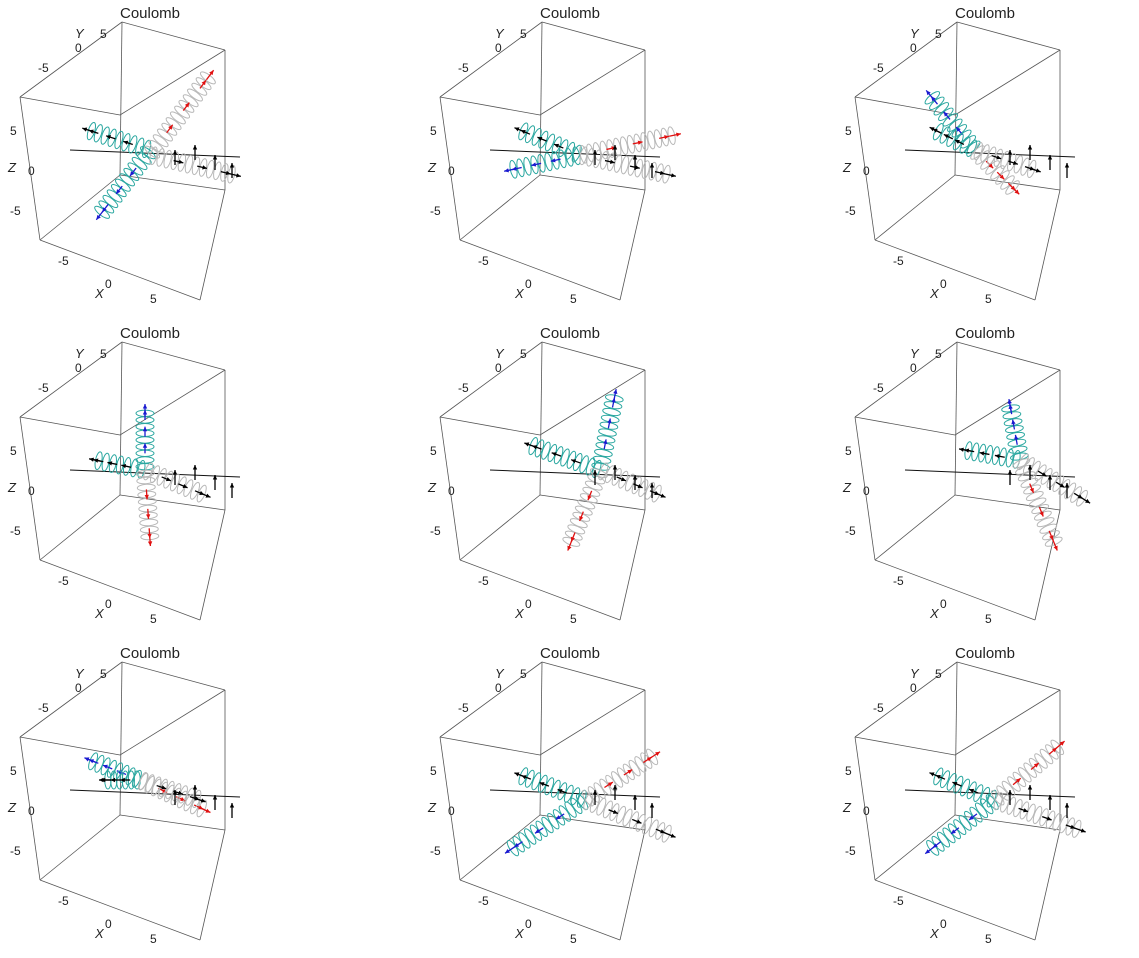 This screenshot has height=958, width=1139. What do you see at coordinates (850, 531) in the screenshot?
I see `z-tick-label: -5` at bounding box center [850, 531].